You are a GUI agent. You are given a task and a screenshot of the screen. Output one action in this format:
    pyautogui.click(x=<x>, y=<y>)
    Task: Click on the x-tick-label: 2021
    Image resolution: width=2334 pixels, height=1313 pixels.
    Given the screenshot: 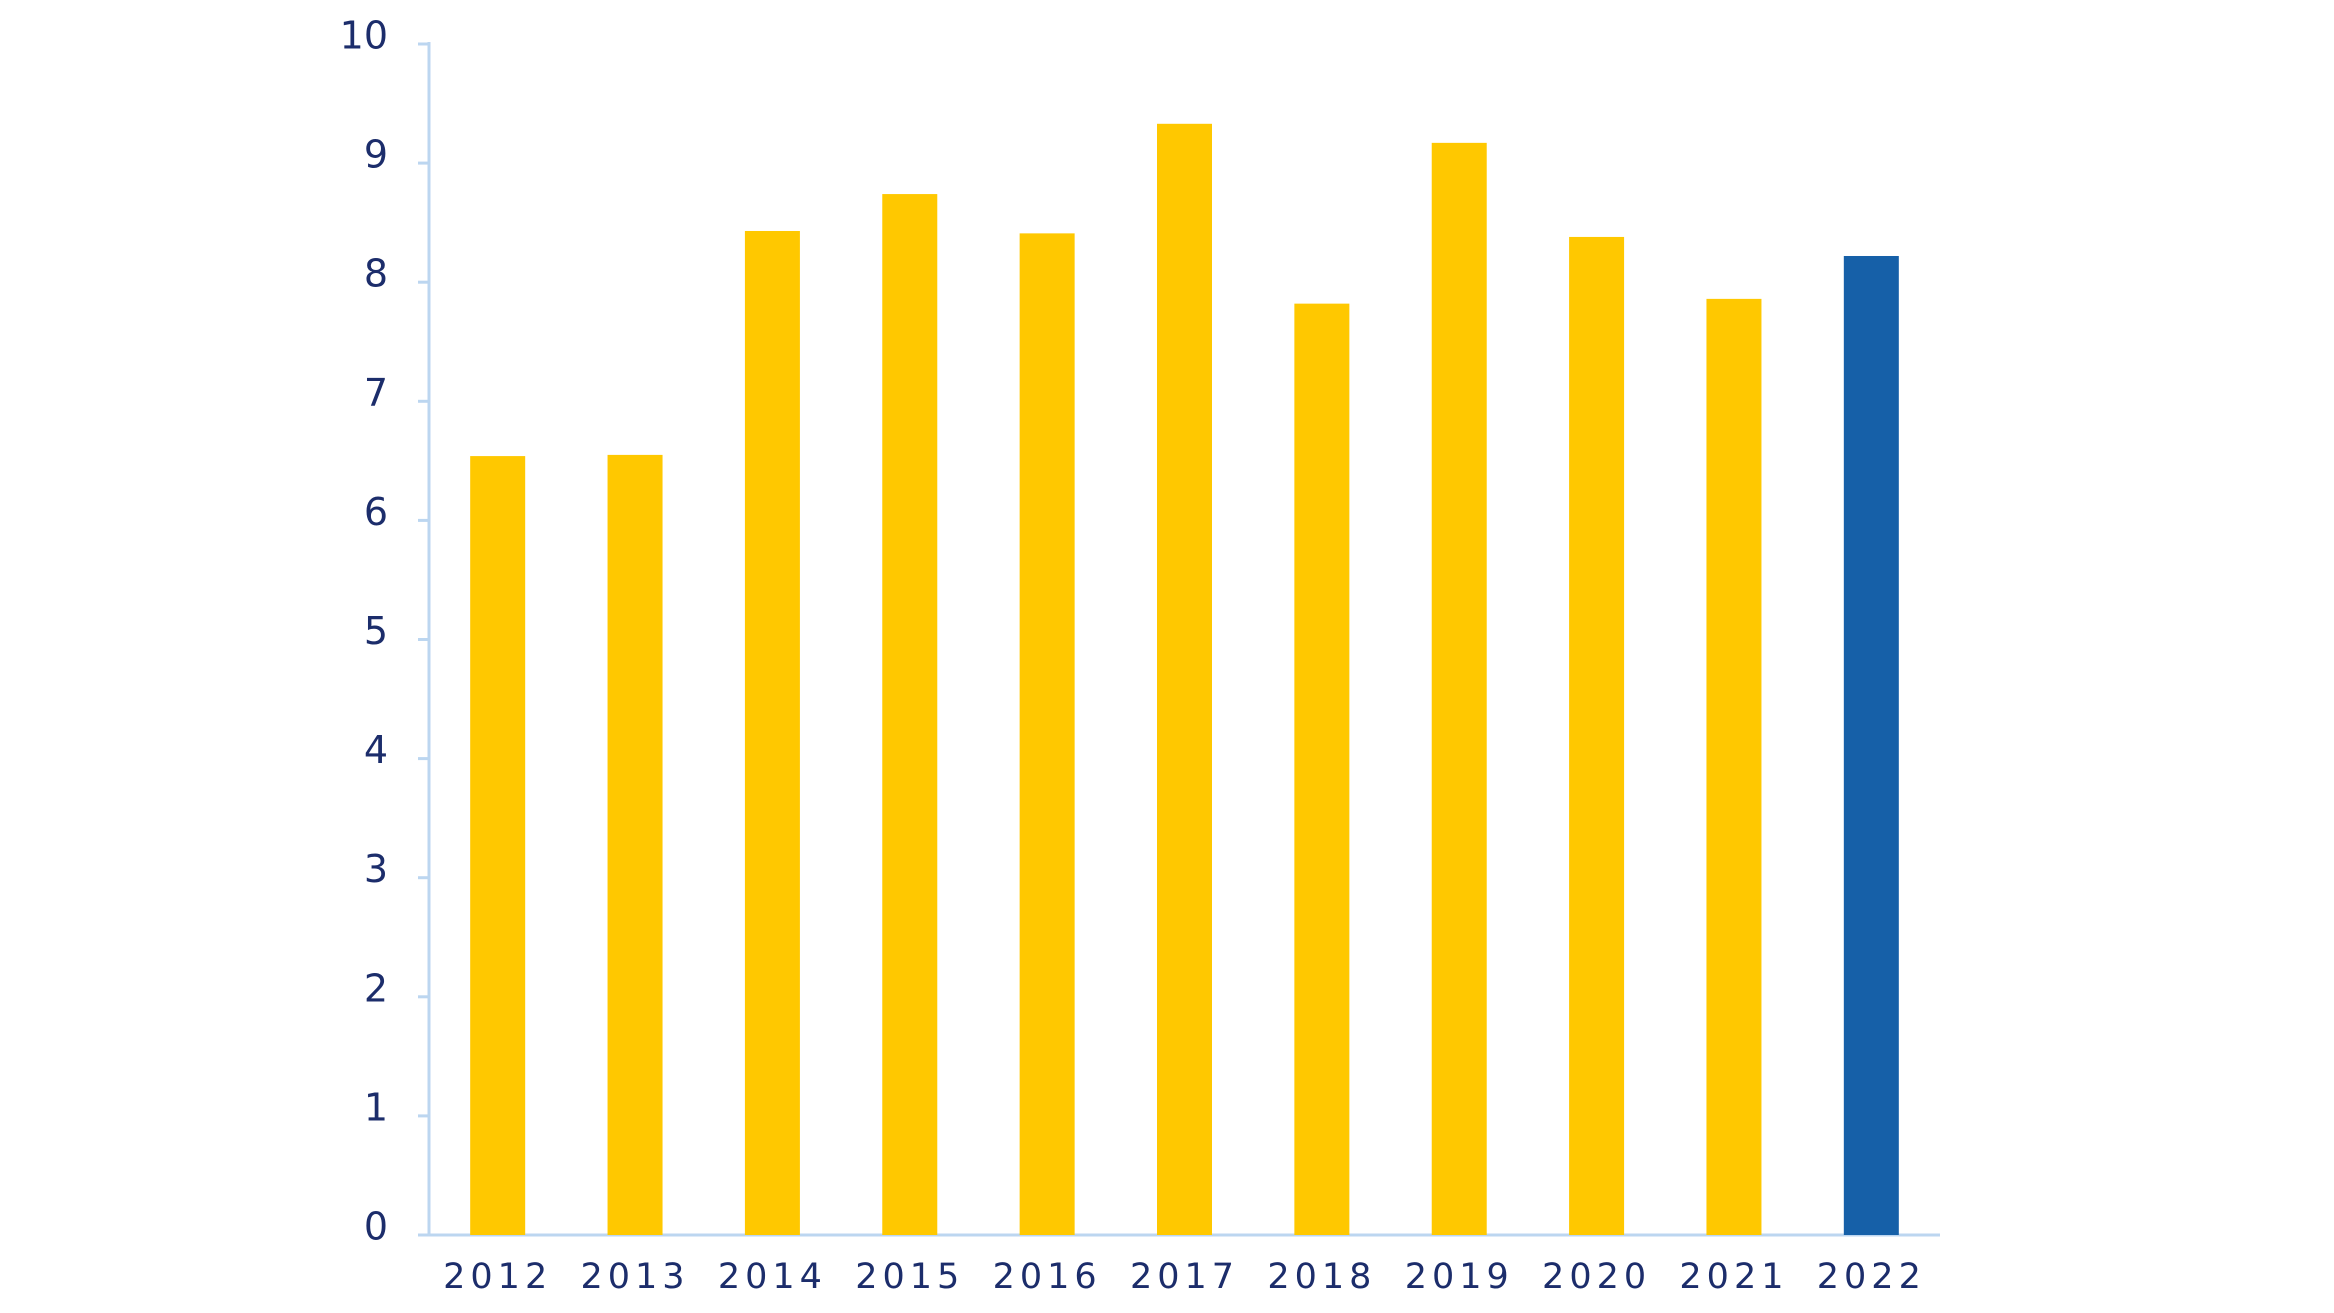 What is the action you would take?
    pyautogui.click(x=1733, y=1277)
    